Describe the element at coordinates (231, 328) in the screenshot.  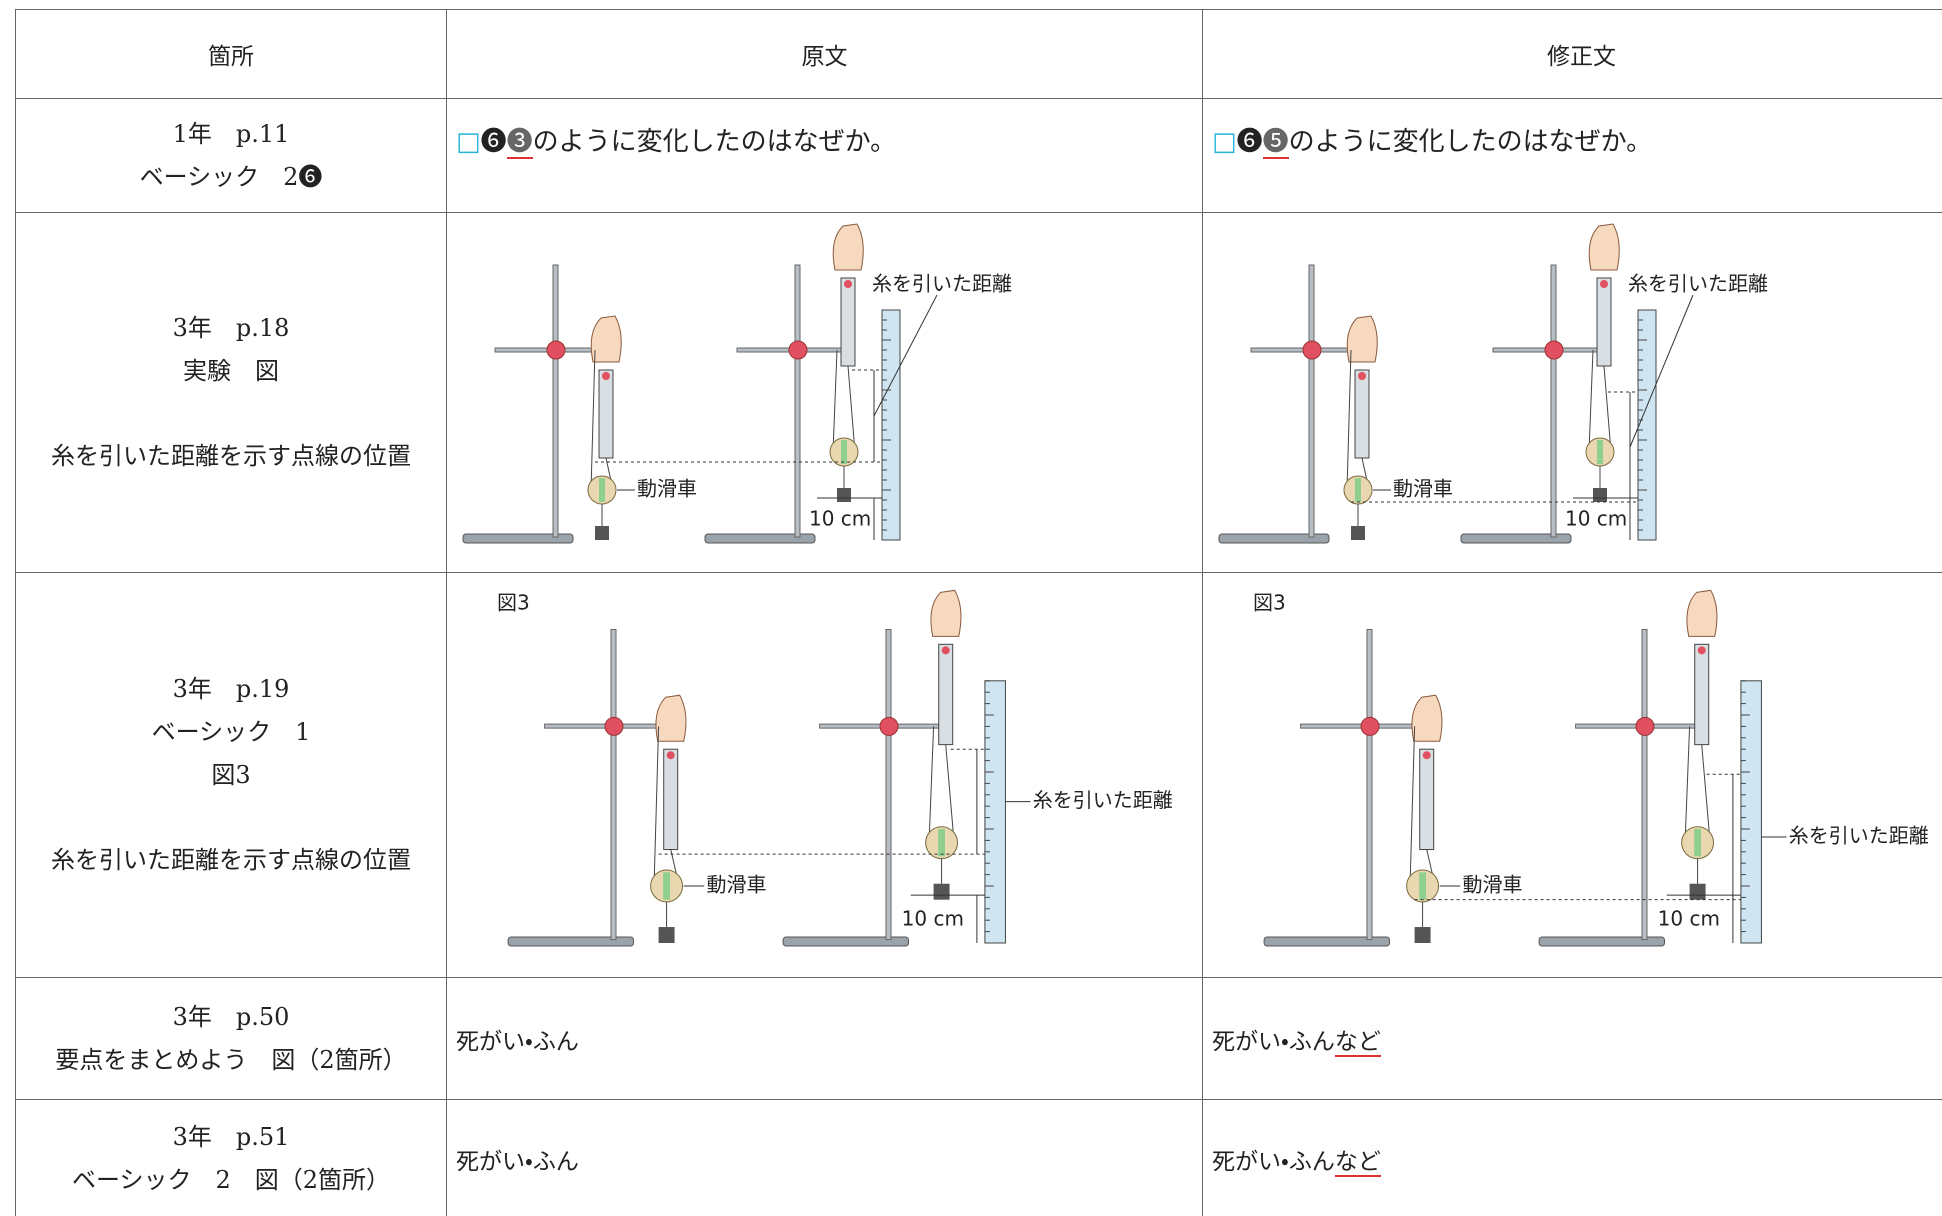
I see `location-line: 3年 p.18` at that location.